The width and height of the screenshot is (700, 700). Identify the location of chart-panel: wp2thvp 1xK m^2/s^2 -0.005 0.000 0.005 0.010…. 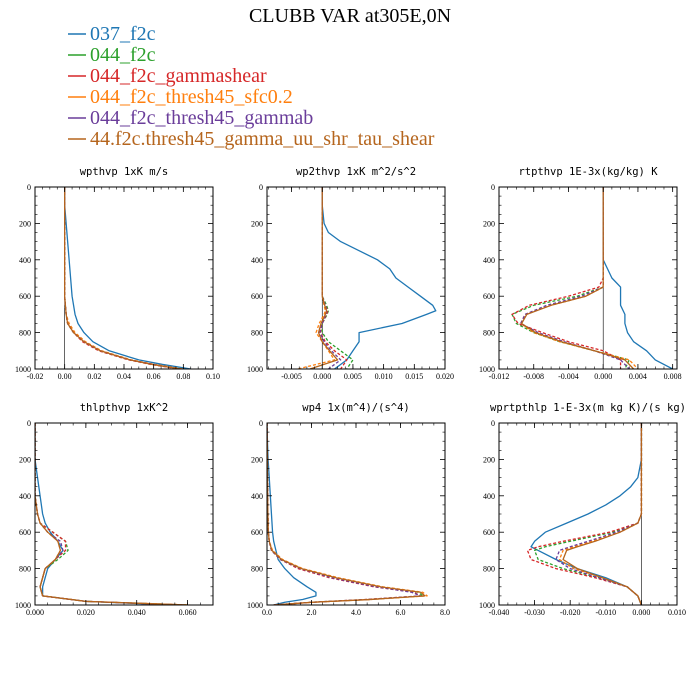
(350, 273).